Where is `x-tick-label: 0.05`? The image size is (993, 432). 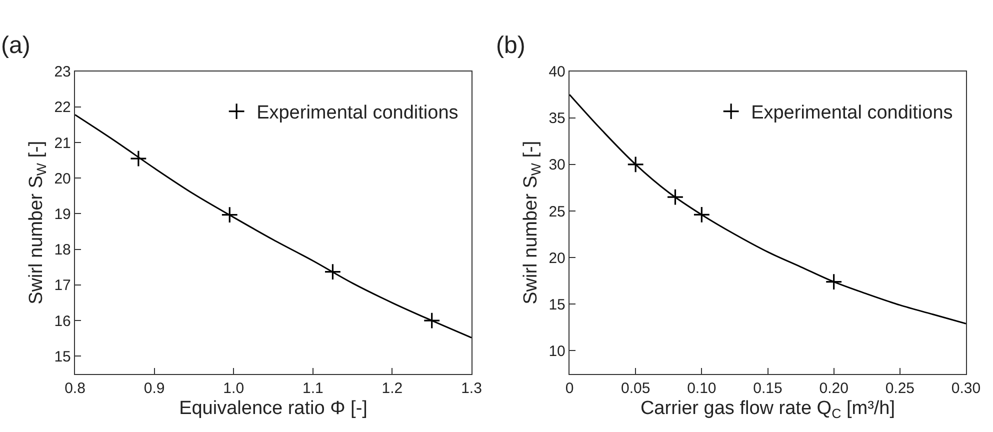 x-tick-label: 0.05 is located at coordinates (635, 389).